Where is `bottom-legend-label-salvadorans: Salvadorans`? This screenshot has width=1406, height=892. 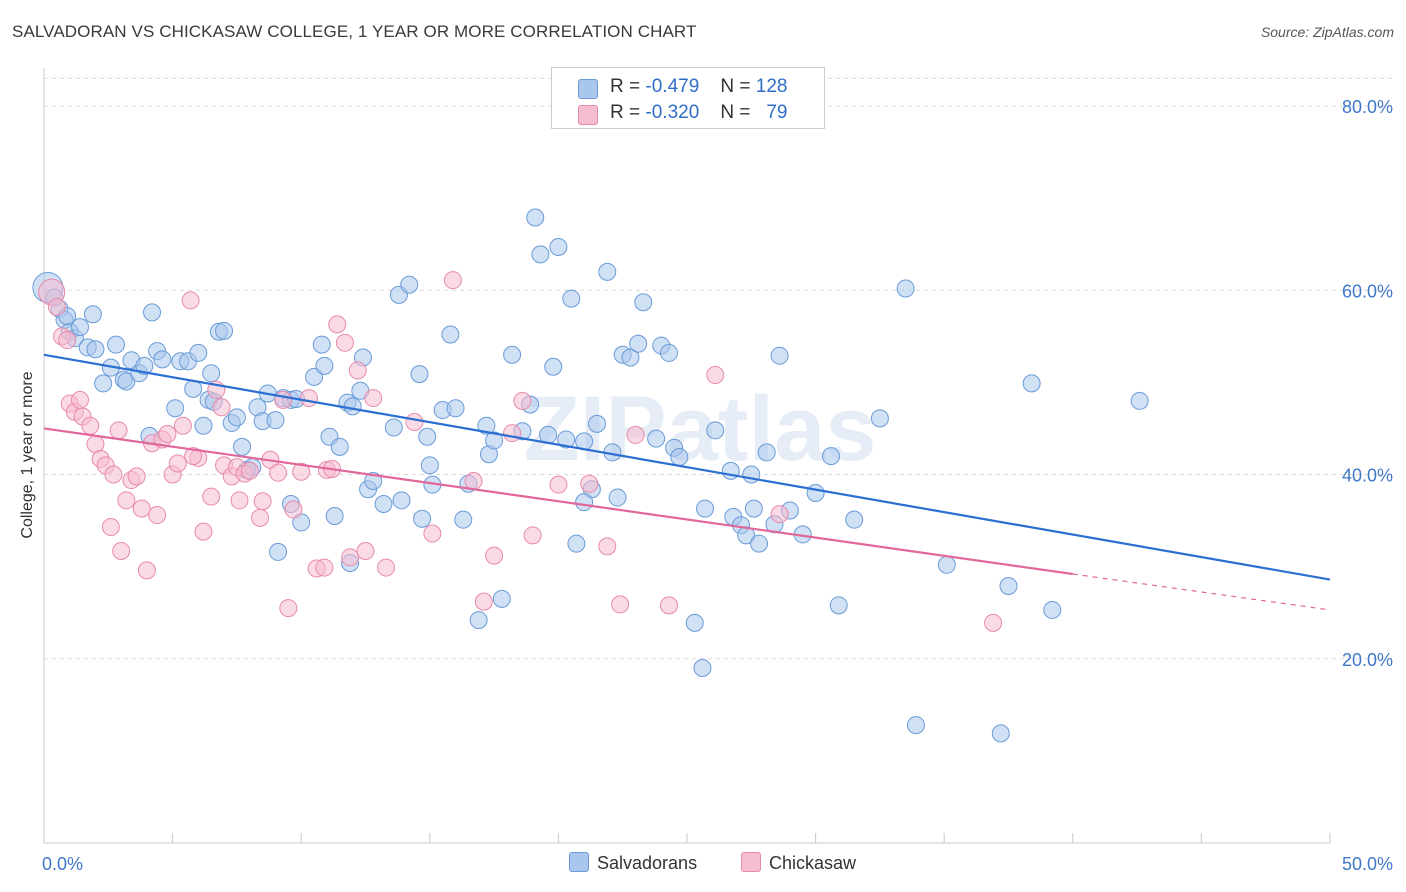 bottom-legend-label-salvadorans: Salvadorans is located at coordinates (647, 863).